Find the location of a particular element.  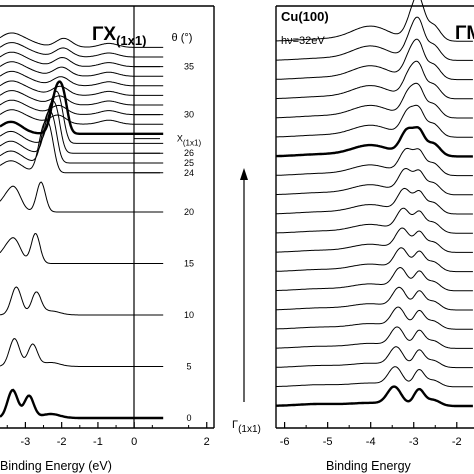

left-x-tick-label: -2 is located at coordinates (62, 442).